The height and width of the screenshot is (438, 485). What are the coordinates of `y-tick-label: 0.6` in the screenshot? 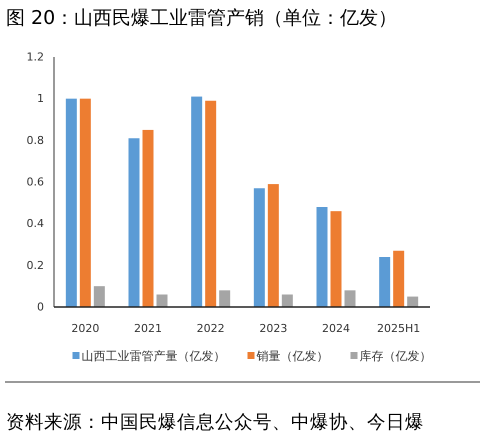 It's located at (35, 182).